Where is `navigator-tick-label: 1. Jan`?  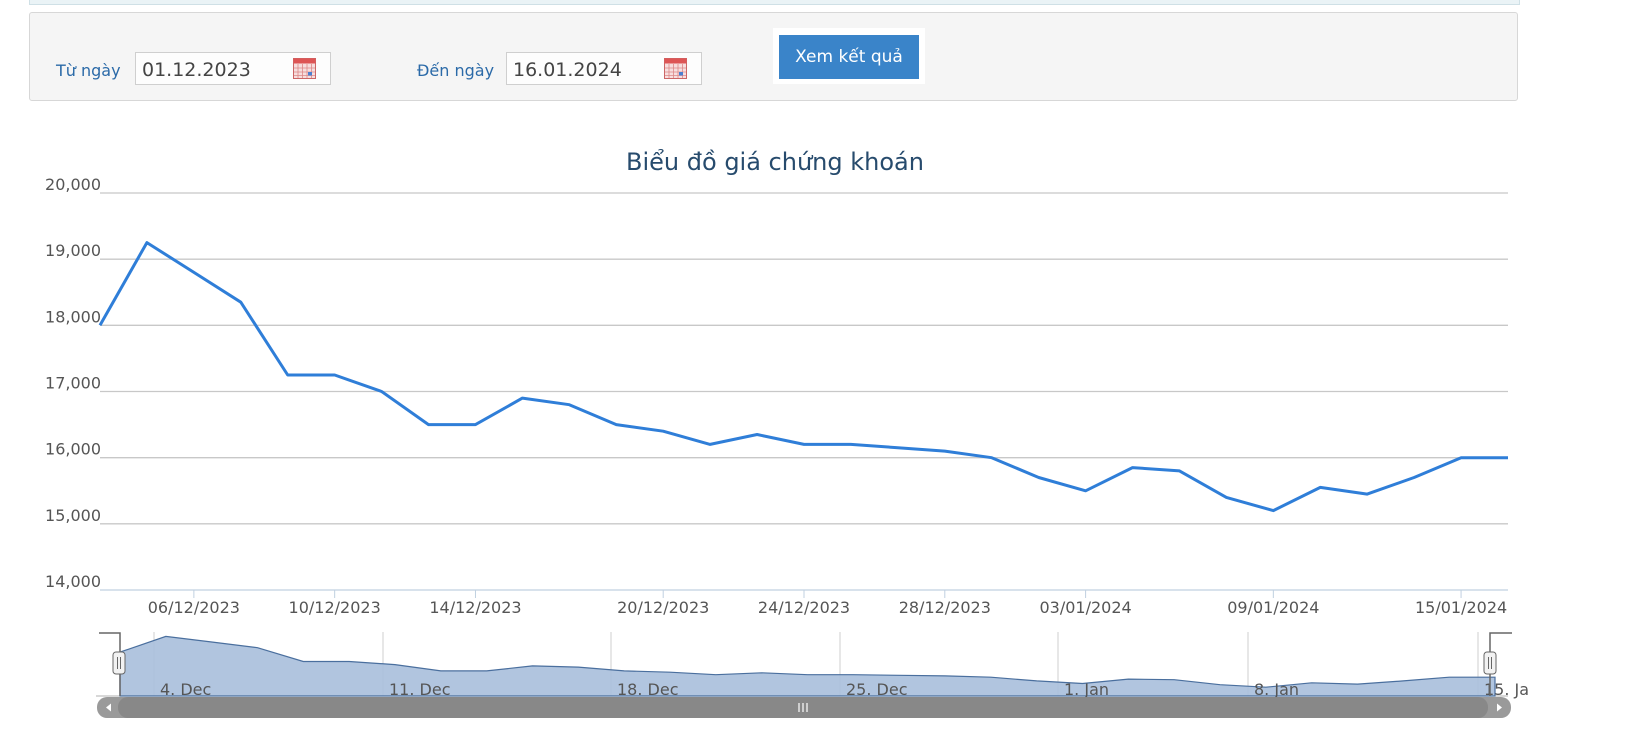
navigator-tick-label: 1. Jan is located at coordinates (1086, 689).